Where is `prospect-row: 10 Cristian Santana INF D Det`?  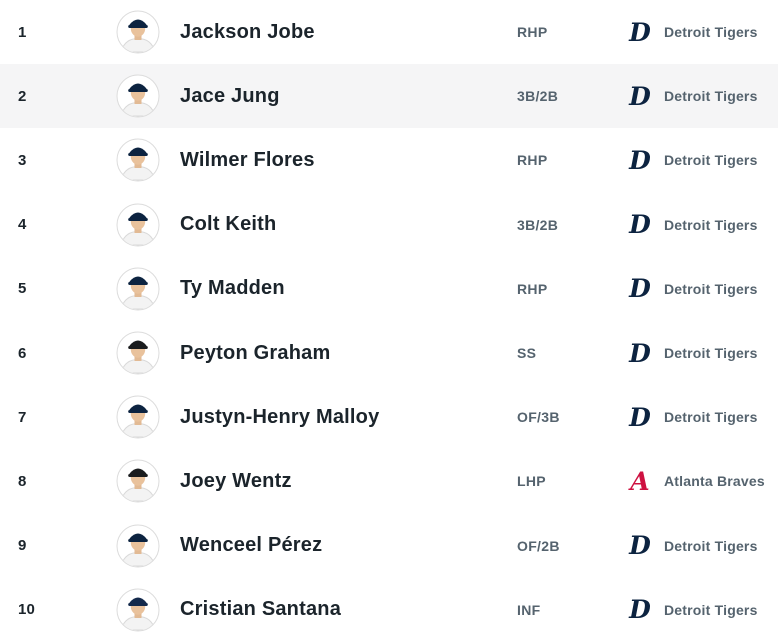 prospect-row: 10 Cristian Santana INF D Det is located at coordinates (389, 609).